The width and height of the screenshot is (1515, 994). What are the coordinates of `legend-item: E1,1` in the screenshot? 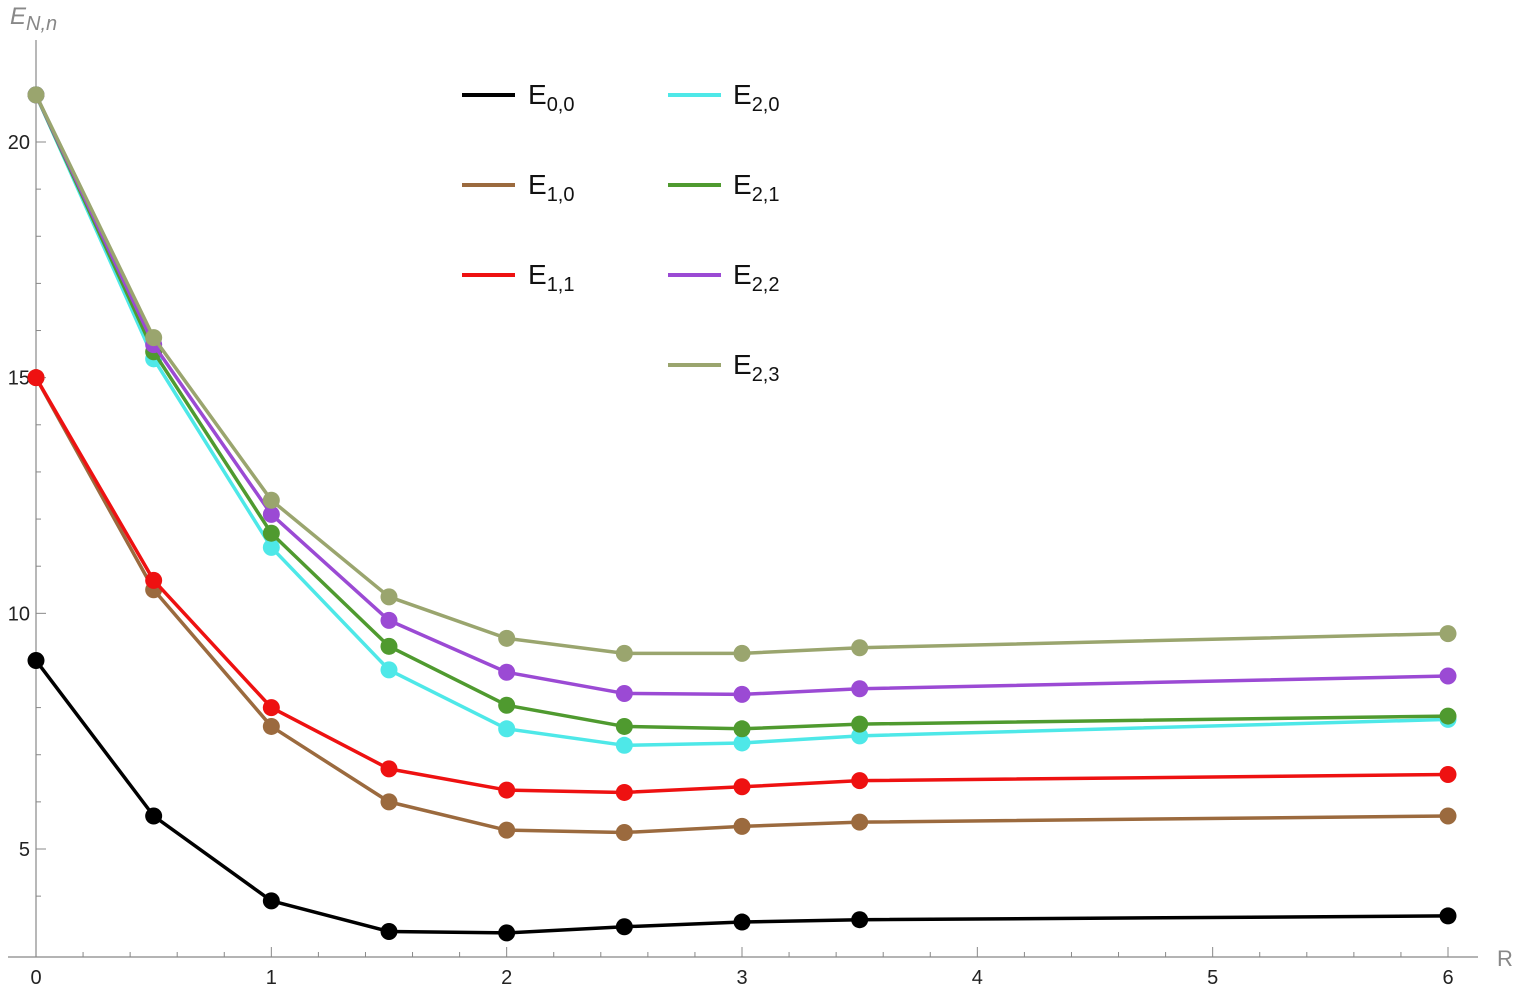 It's located at (518, 277).